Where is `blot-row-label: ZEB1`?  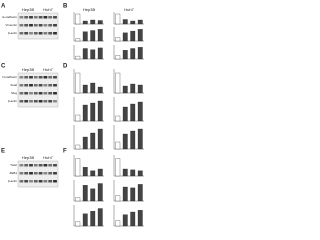
blot-row-label: ZEB1 is located at coordinates (13, 173).